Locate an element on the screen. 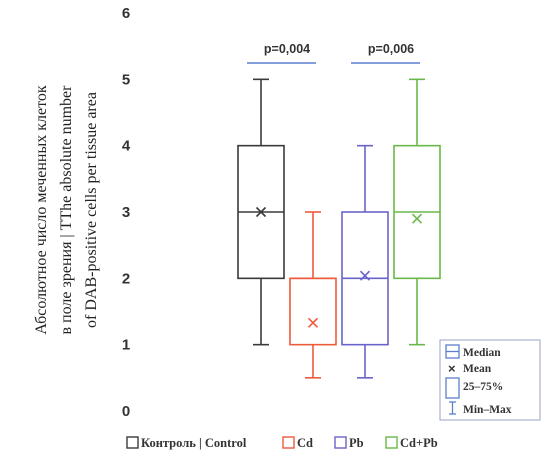 The width and height of the screenshot is (545, 459). y-tick-label: 3 is located at coordinates (126, 212).